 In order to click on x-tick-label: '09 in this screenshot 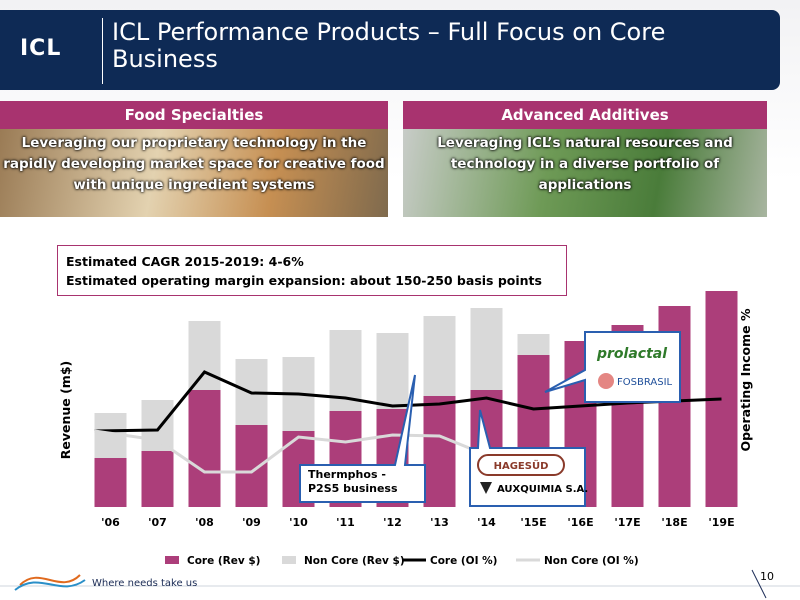, I will do `click(251, 522)`.